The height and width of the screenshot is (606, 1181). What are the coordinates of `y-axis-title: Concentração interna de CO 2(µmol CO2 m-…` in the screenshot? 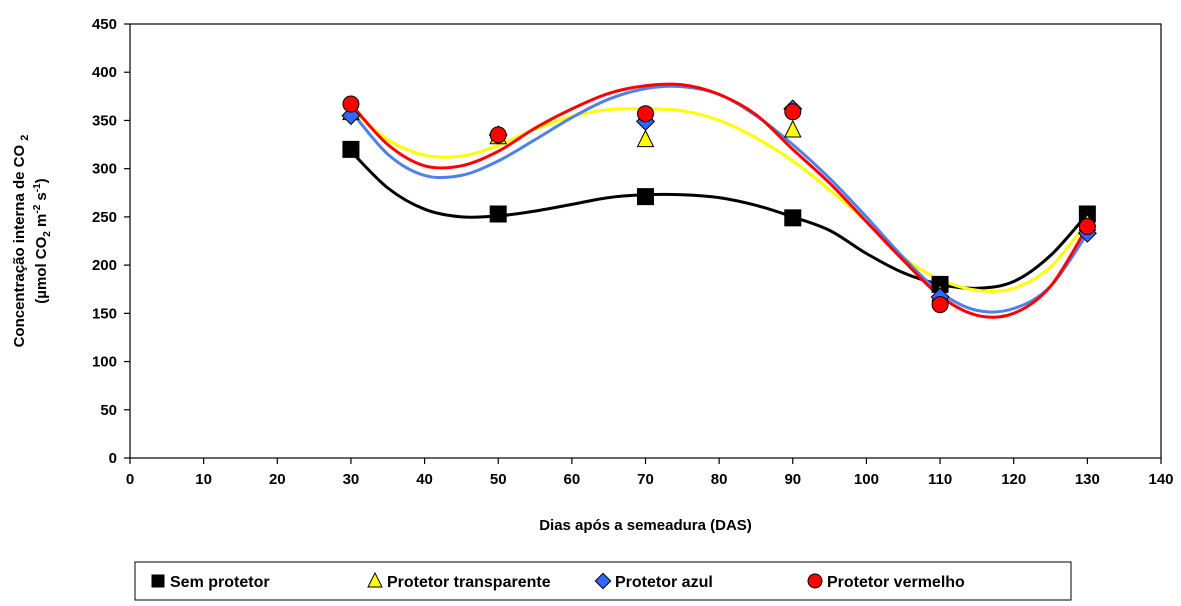 It's located at (32, 241).